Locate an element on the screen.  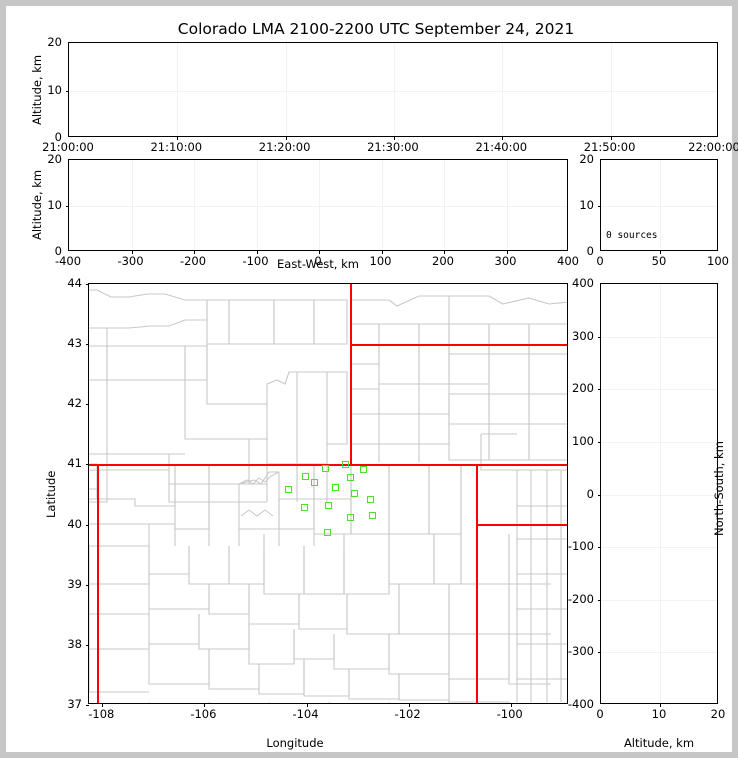
north-south-height-panel is located at coordinates (657, 495).